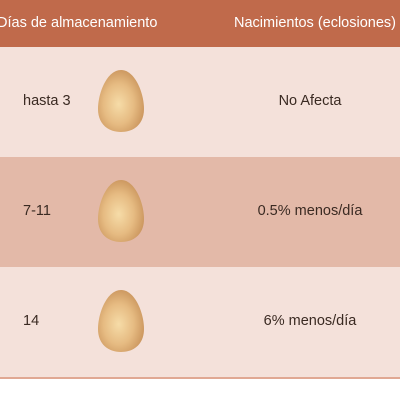 This screenshot has height=400, width=400. Describe the element at coordinates (200, 378) in the screenshot. I see `table-bottom-border` at that location.